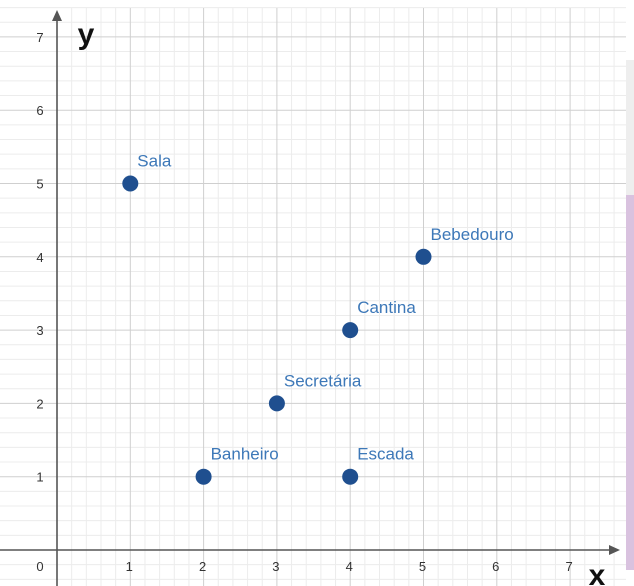 This screenshot has width=634, height=586. I want to click on point-escada, so click(350, 476).